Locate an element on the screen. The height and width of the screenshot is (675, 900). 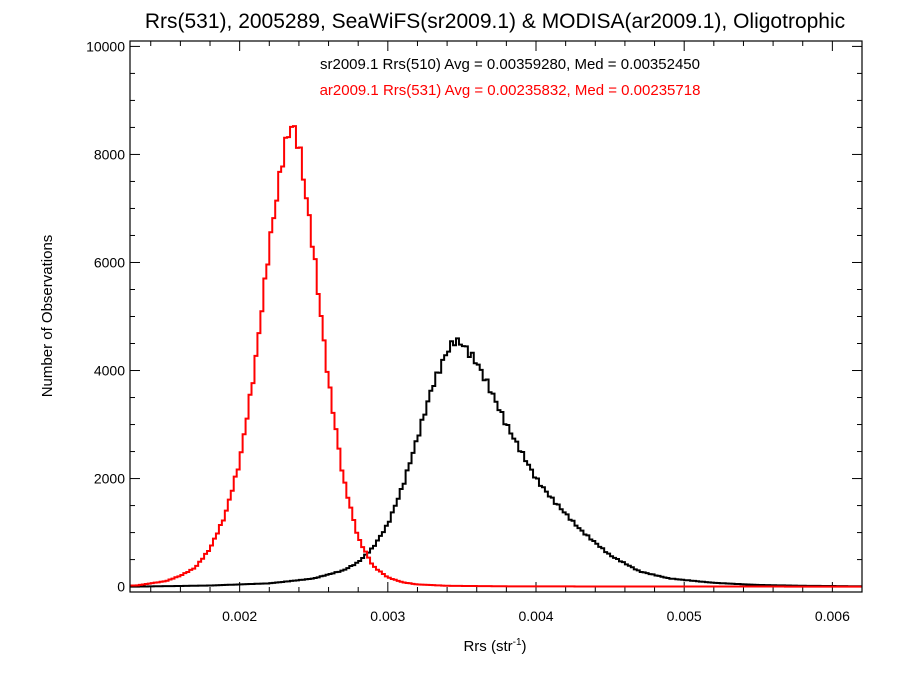
x-axis-label: Rrs (str-1) is located at coordinates (494, 646).